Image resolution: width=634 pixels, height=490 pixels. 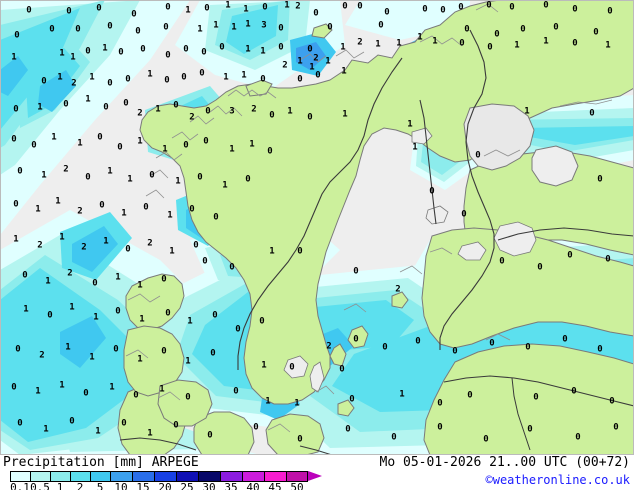 I want to click on colorbar-tick-0.5: 0.5, so click(x=40, y=485).